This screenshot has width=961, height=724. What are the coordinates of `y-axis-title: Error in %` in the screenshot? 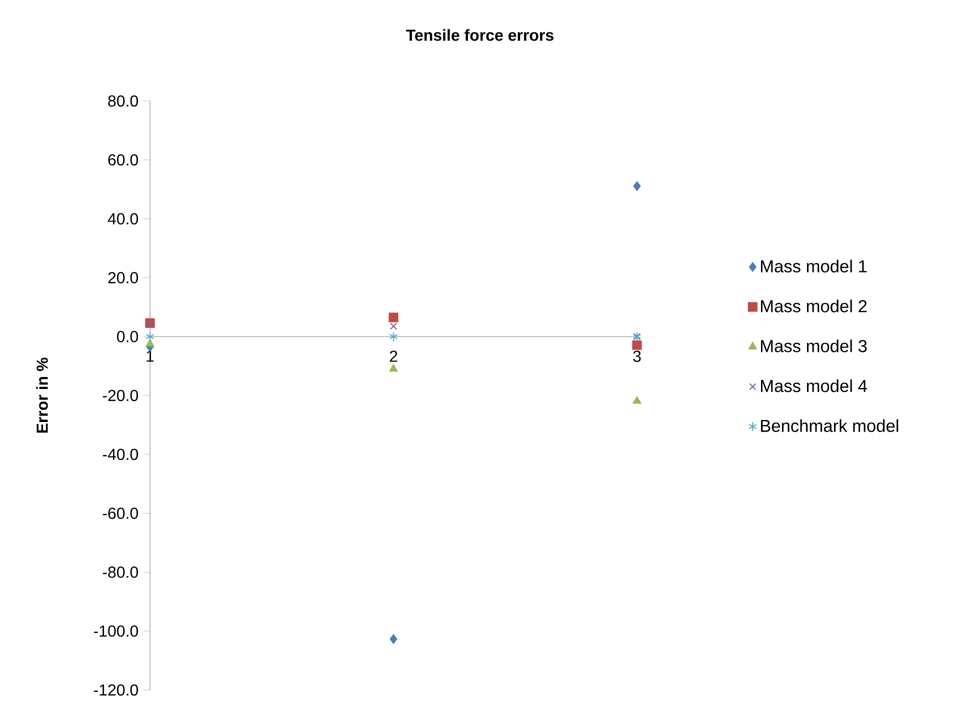 It's located at (42, 395).